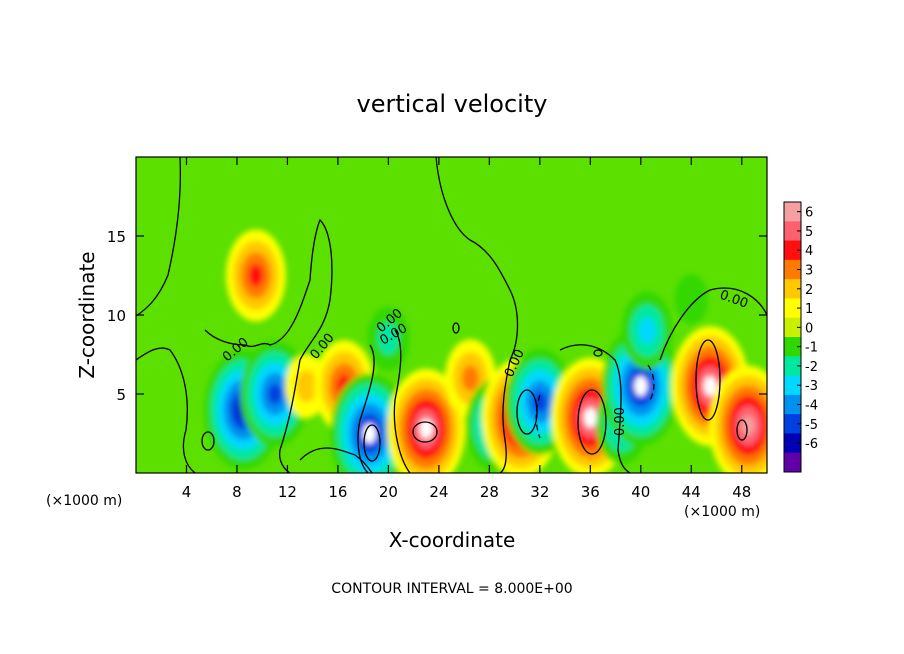 This screenshot has width=904, height=654. Describe the element at coordinates (809, 328) in the screenshot. I see `colorbar-tick-label: 0` at that location.